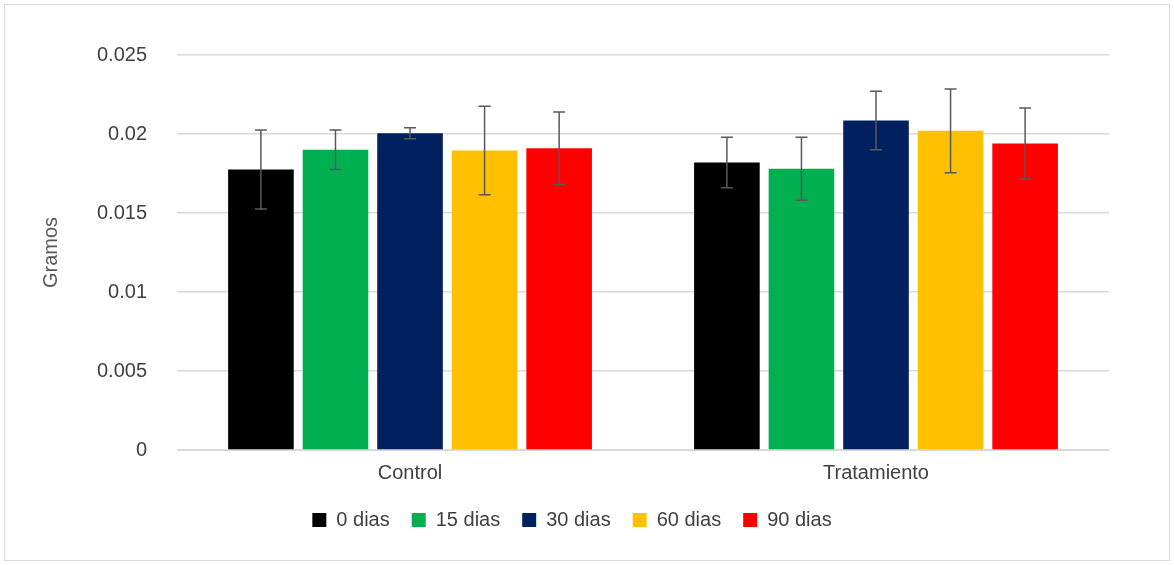  Describe the element at coordinates (122, 369) in the screenshot. I see `y-tick-label: 0.005` at that location.